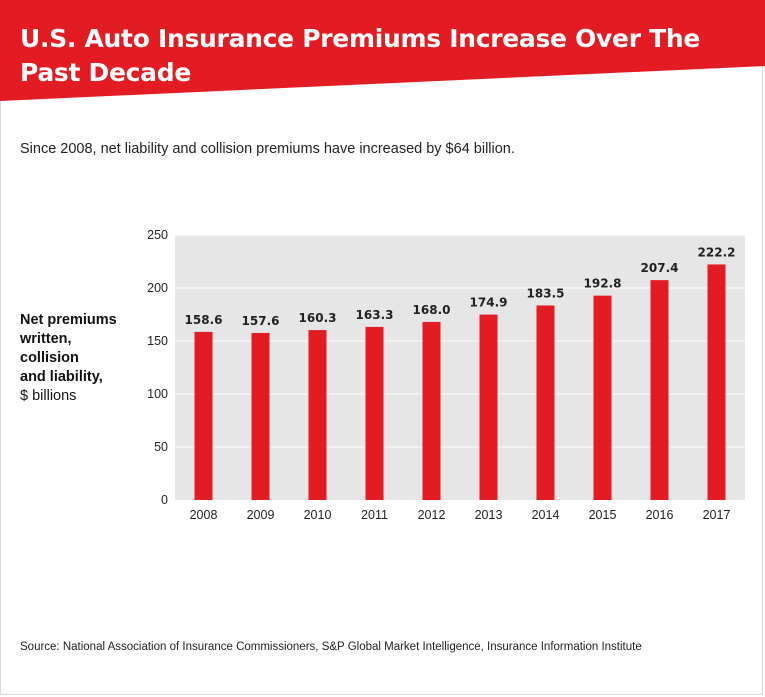  I want to click on x-tick-label: 2014, so click(546, 515).